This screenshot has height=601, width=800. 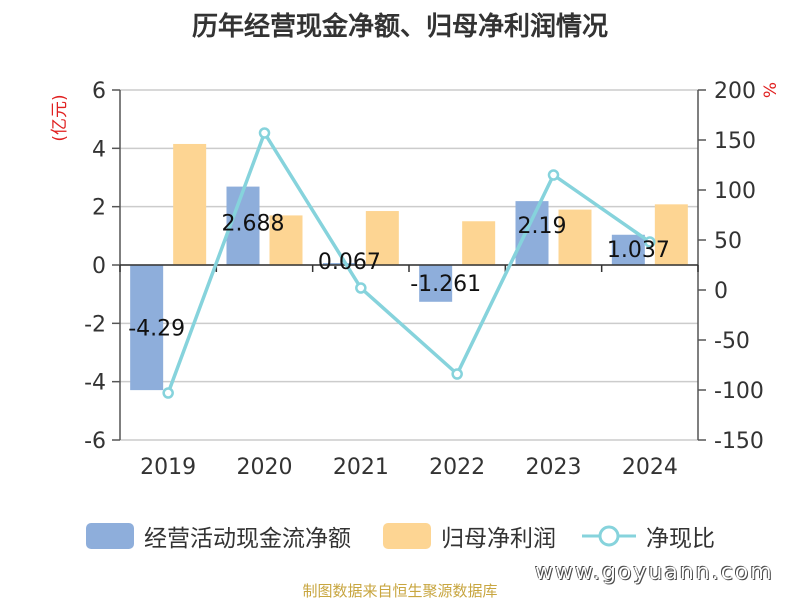 I want to click on left-tick-label: 6, so click(x=99, y=91).